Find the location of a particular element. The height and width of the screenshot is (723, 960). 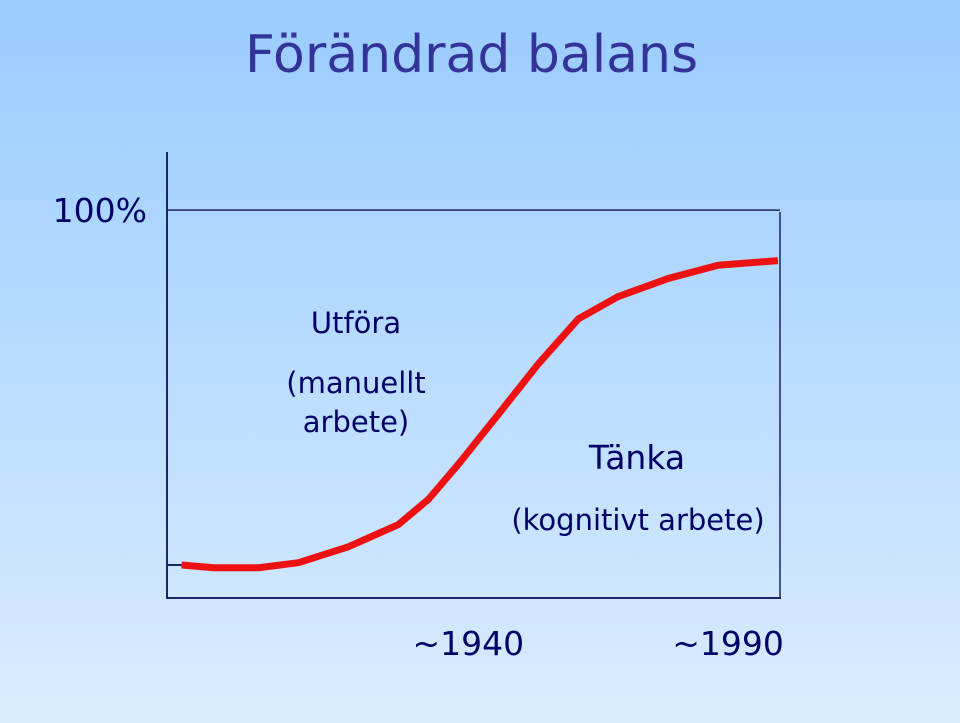

chart-title: Förändrad balans is located at coordinates (471, 55).